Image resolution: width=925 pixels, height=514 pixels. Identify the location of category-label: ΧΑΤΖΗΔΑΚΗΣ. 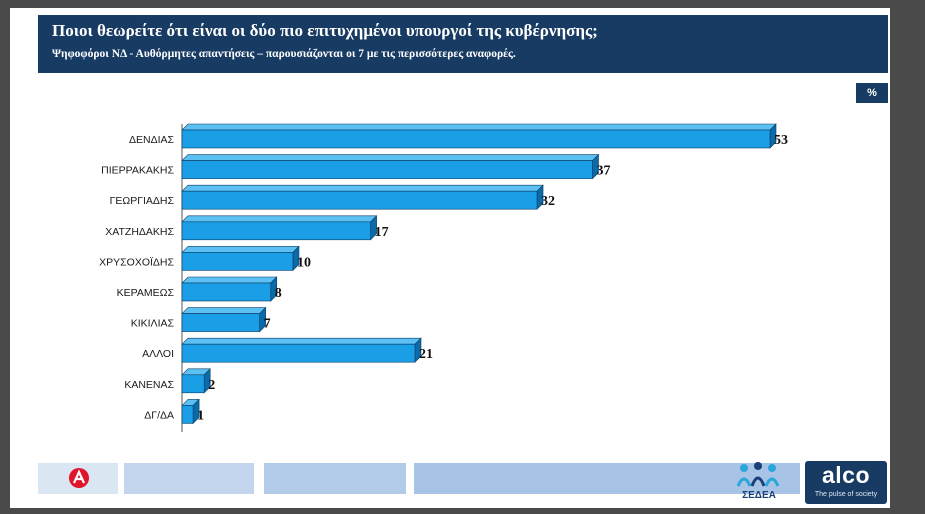
(139, 232).